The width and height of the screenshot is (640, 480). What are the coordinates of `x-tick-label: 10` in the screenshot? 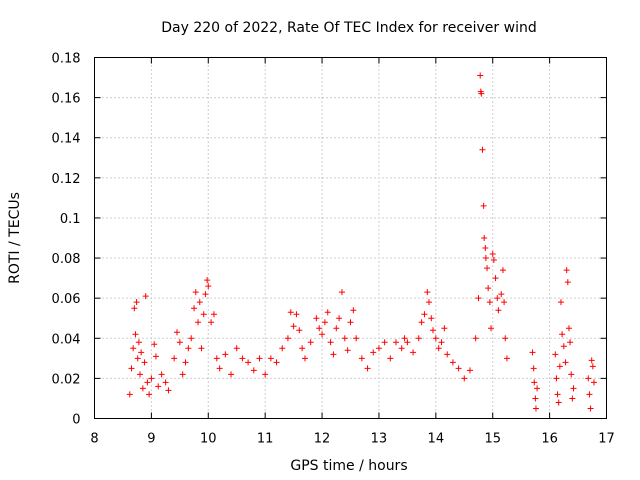 It's located at (208, 439).